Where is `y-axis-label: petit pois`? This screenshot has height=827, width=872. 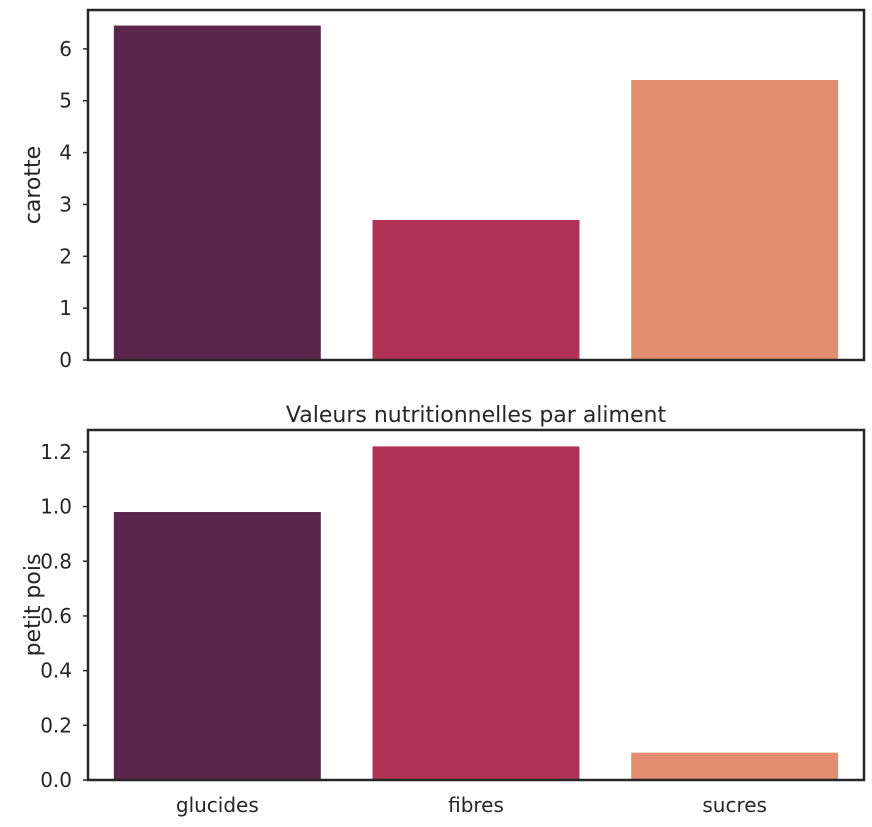 y-axis-label: petit pois is located at coordinates (33, 605).